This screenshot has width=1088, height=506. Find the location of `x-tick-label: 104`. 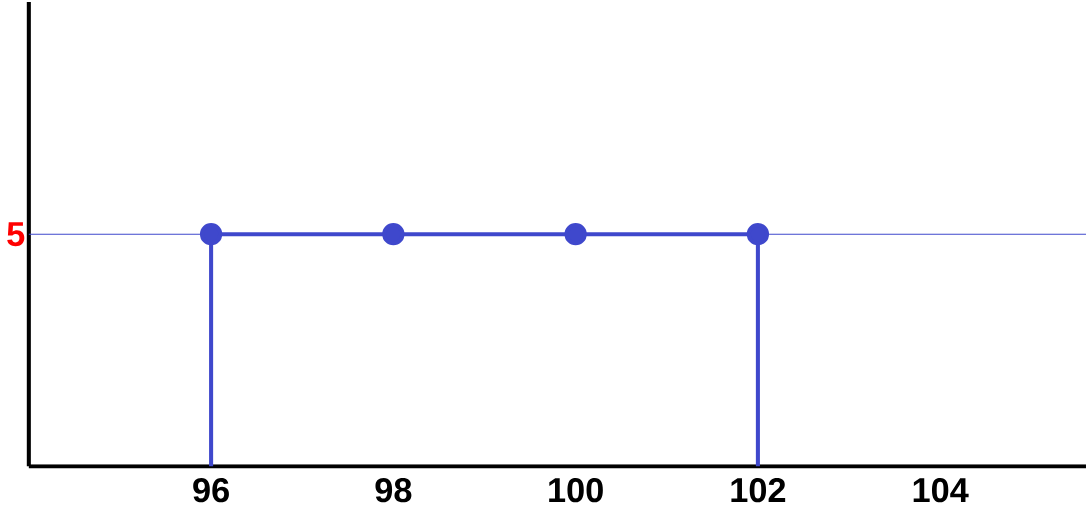

x-tick-label: 104 is located at coordinates (941, 490).